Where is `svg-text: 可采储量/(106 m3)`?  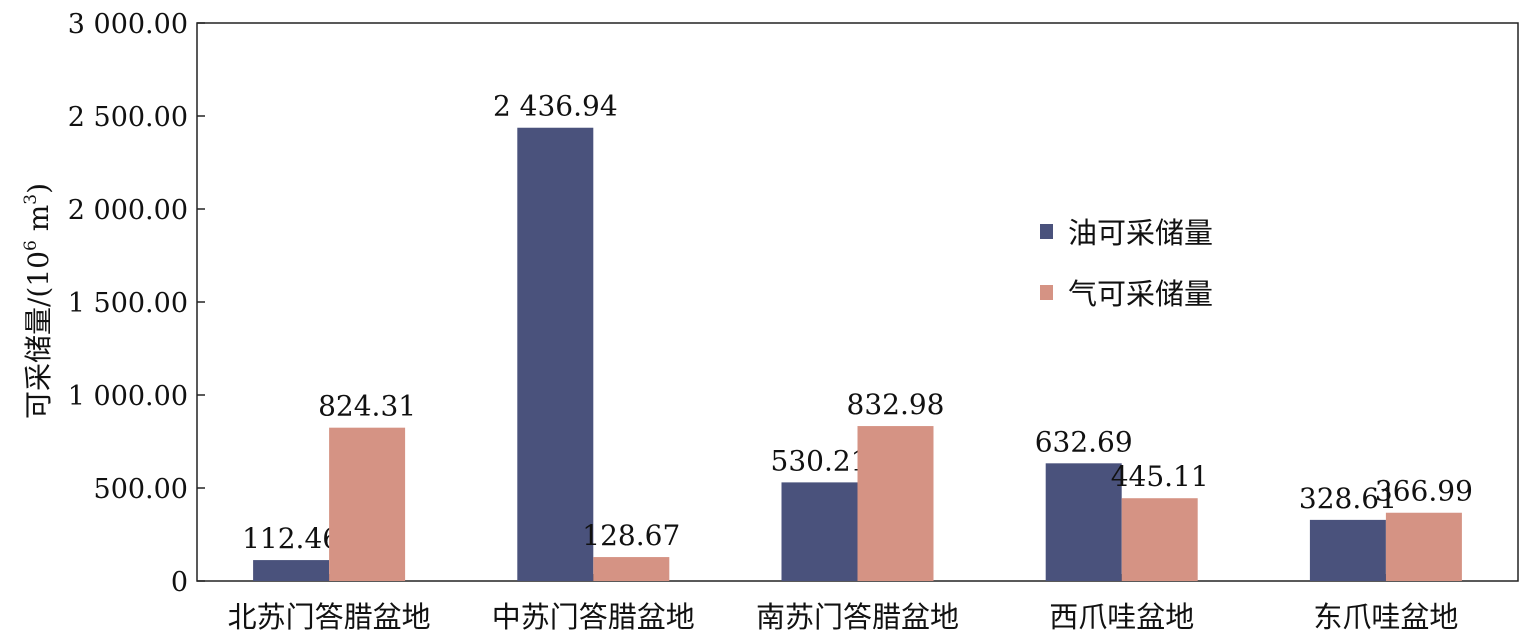 svg-text: 可采储量/(106 m3) is located at coordinates (38, 301).